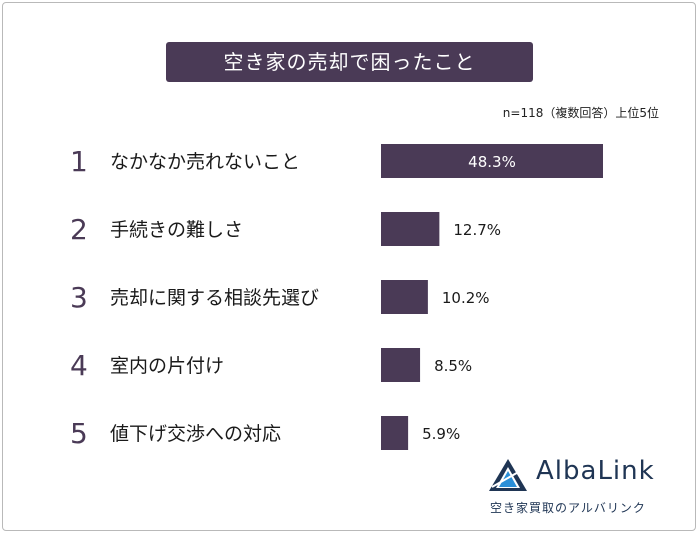 Image resolution: width=700 pixels, height=535 pixels. Describe the element at coordinates (214, 298) in the screenshot. I see `category-label: 売却に関する相談先選び` at that location.